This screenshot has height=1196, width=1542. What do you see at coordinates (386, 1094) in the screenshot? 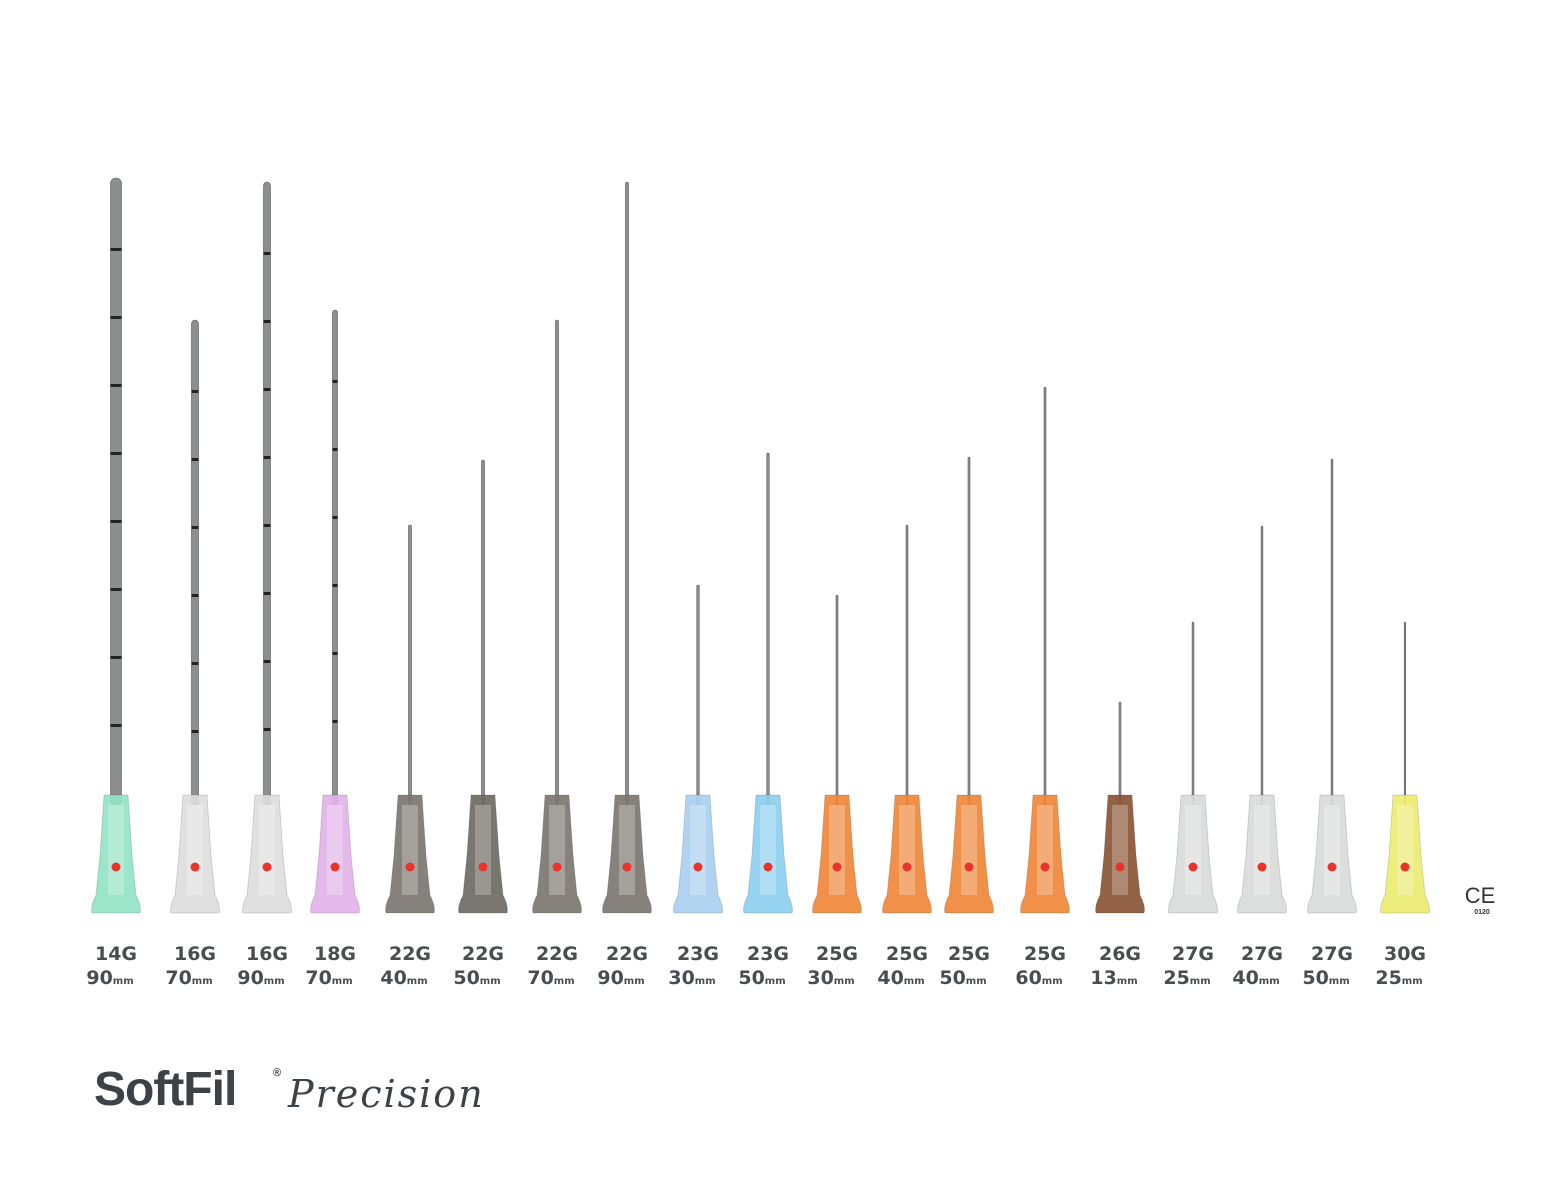
I see `brand-line: Precision` at bounding box center [386, 1094].